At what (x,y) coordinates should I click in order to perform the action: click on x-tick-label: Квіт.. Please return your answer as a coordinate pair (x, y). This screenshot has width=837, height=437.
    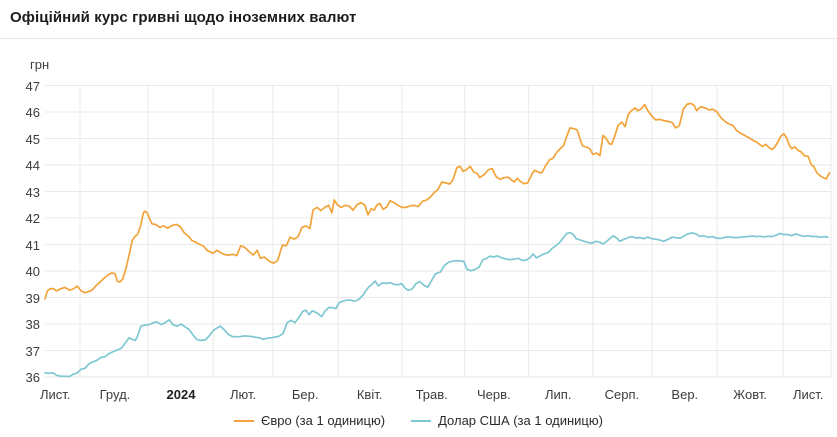
    Looking at the image, I should click on (369, 394).